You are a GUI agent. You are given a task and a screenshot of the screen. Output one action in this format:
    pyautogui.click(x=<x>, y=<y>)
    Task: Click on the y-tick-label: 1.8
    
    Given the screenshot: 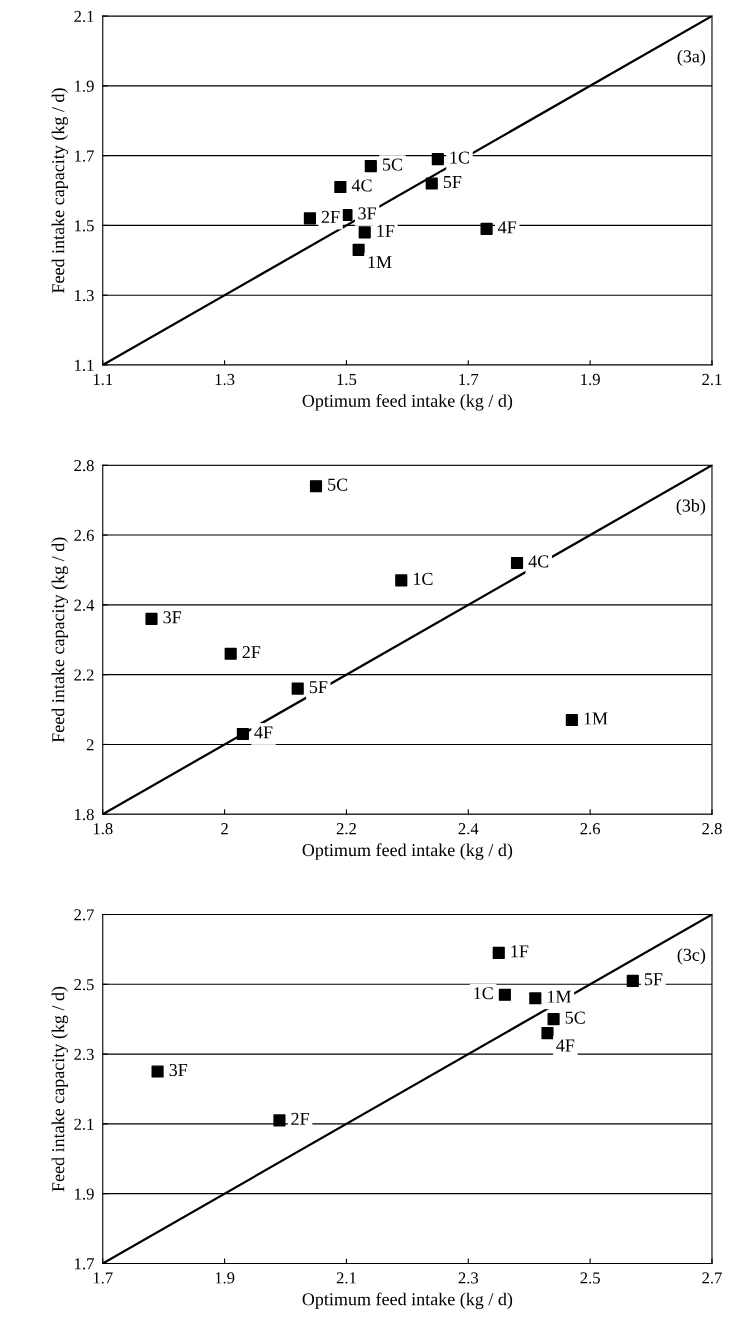 What is the action you would take?
    pyautogui.click(x=84, y=814)
    